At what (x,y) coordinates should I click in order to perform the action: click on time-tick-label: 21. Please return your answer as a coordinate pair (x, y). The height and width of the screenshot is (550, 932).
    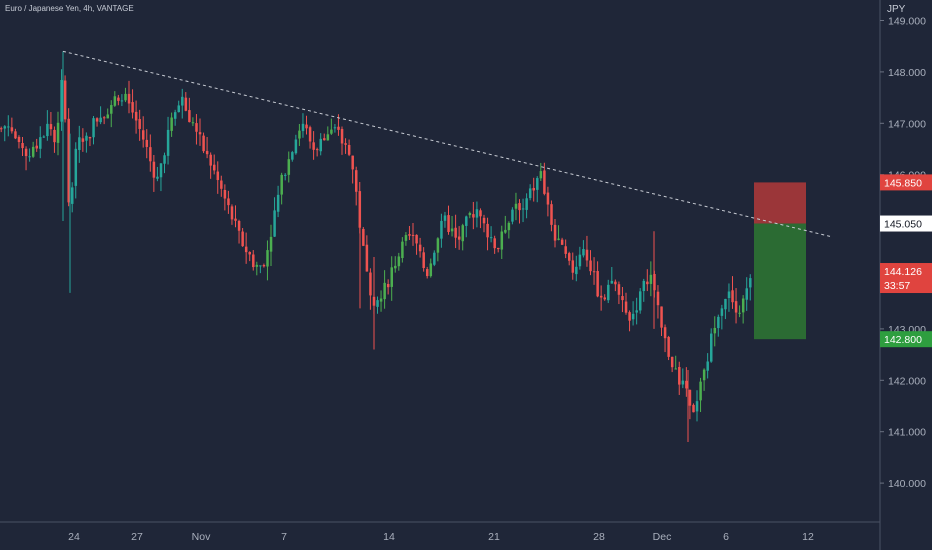
    Looking at the image, I should click on (494, 537).